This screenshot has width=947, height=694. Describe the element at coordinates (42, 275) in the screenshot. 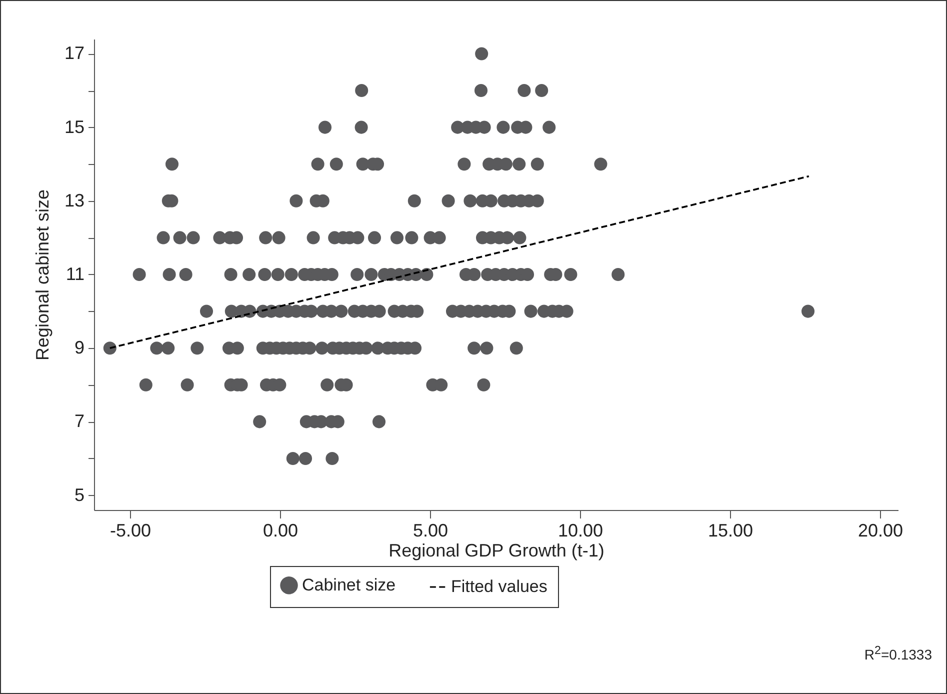

I see `y-axis-title: Regional cabinet size` at that location.